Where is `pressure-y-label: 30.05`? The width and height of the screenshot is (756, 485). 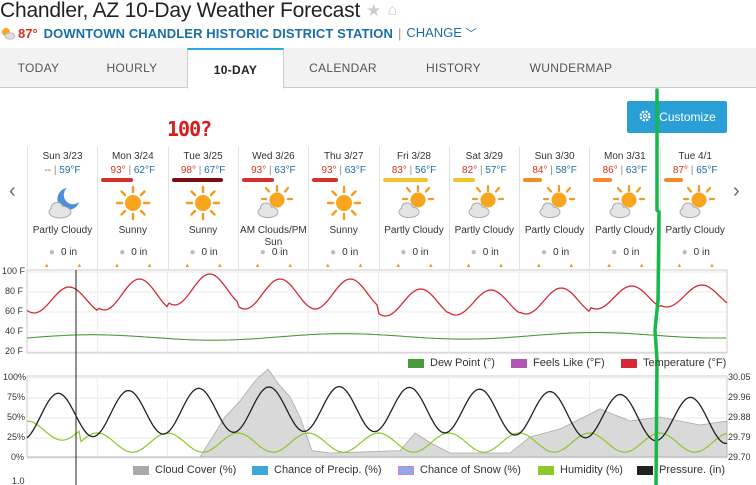
pressure-y-label: 30.05 is located at coordinates (739, 377).